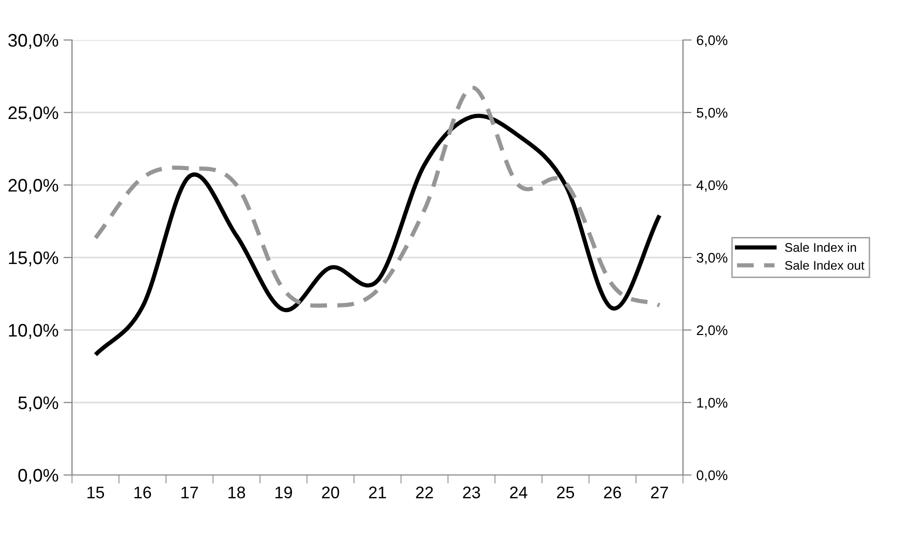 The width and height of the screenshot is (910, 533). I want to click on y-tick-label: 10,0%, so click(33, 331).